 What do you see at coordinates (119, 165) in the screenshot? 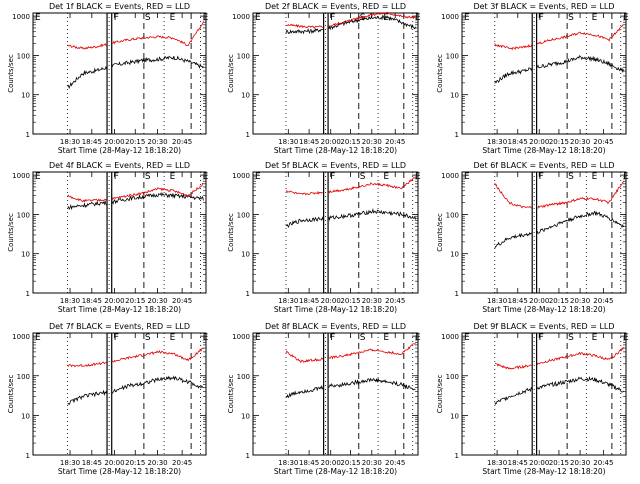
I see `panel-title: Det 4f BLACK = Events, RED = LLD` at bounding box center [119, 165].